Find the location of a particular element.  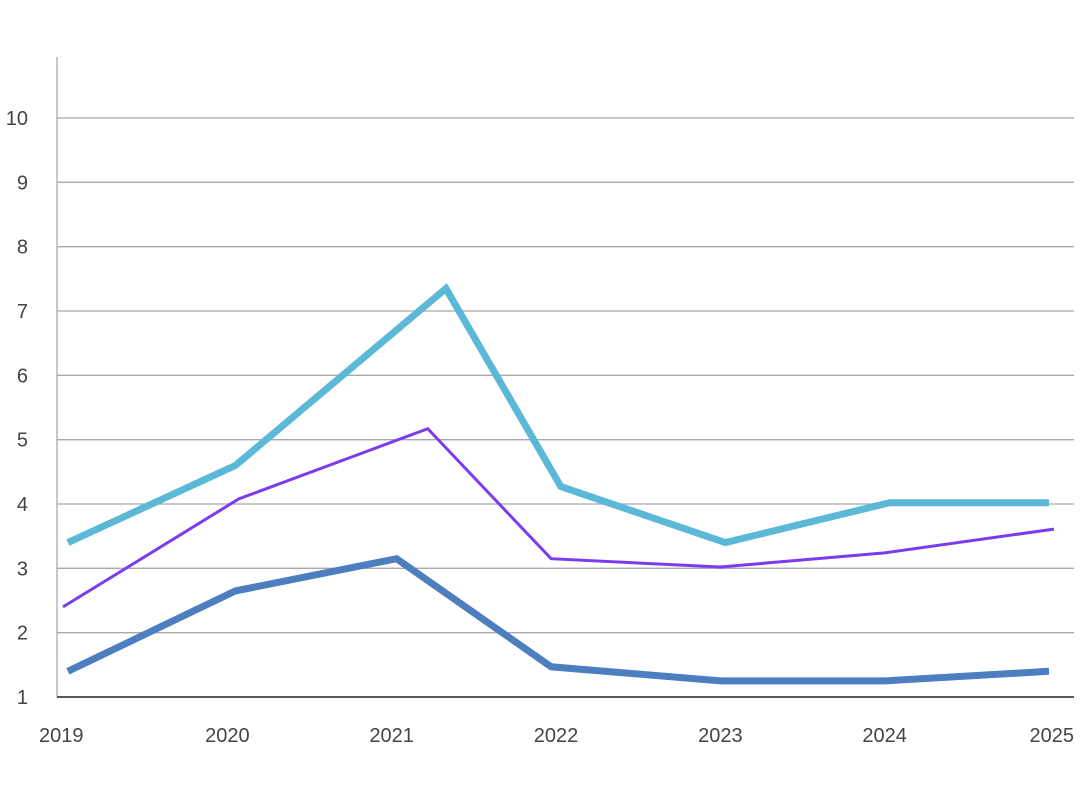

x-tick-label: 2020 is located at coordinates (227, 736).